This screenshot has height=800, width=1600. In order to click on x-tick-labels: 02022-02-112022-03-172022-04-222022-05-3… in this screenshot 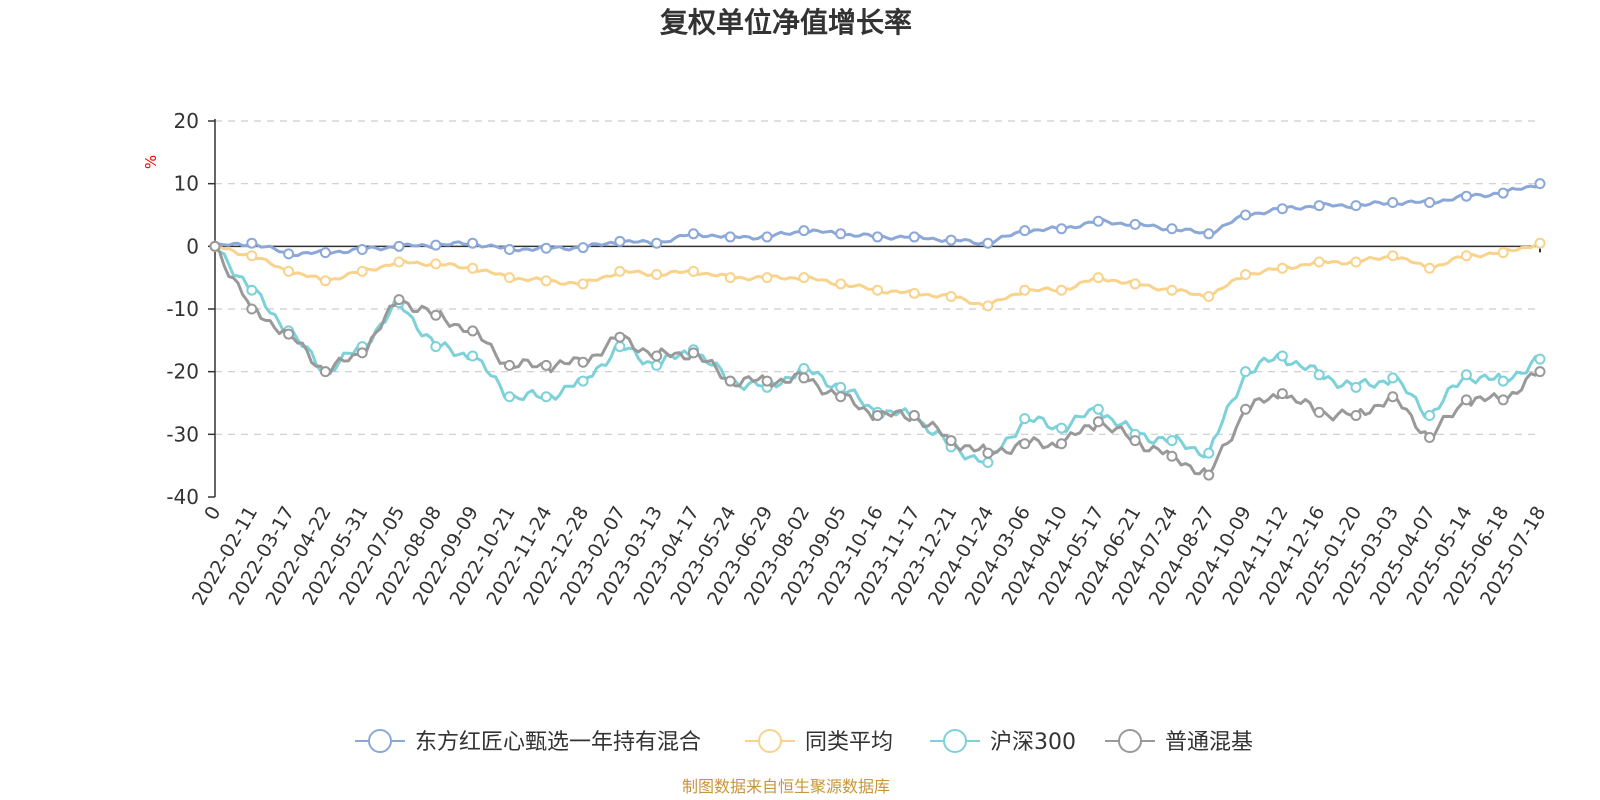, I will do `click(869, 556)`.